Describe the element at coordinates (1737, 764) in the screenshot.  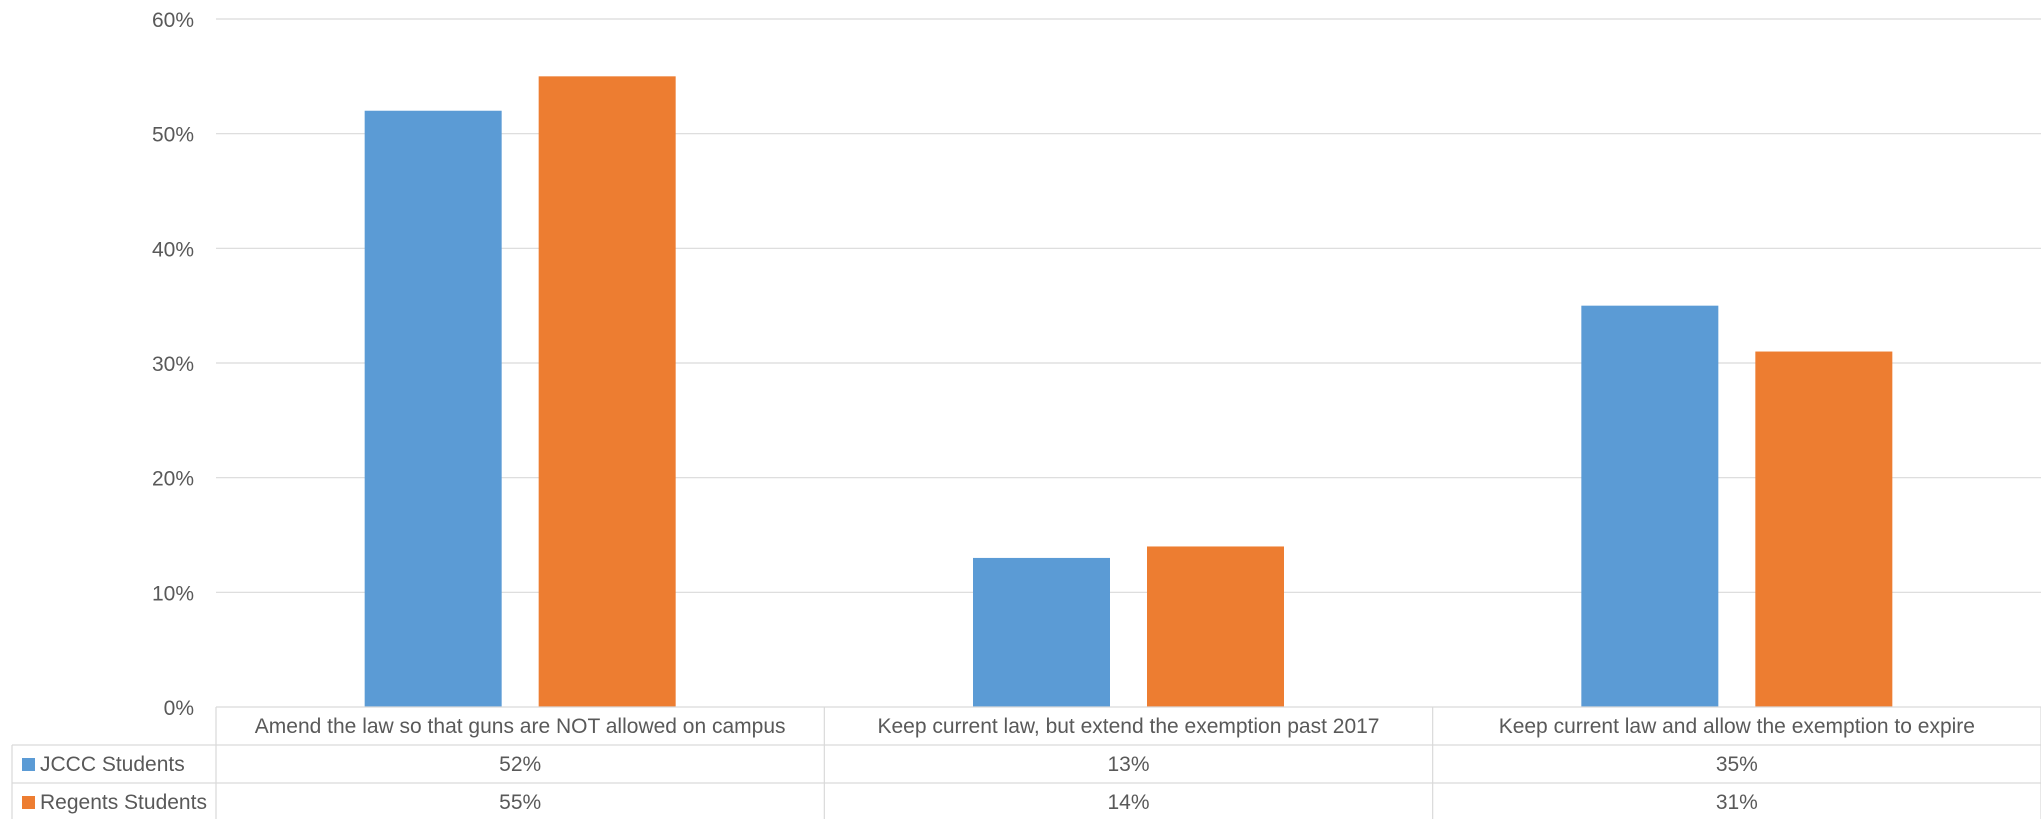
I see `data-value-label: 35%` at that location.